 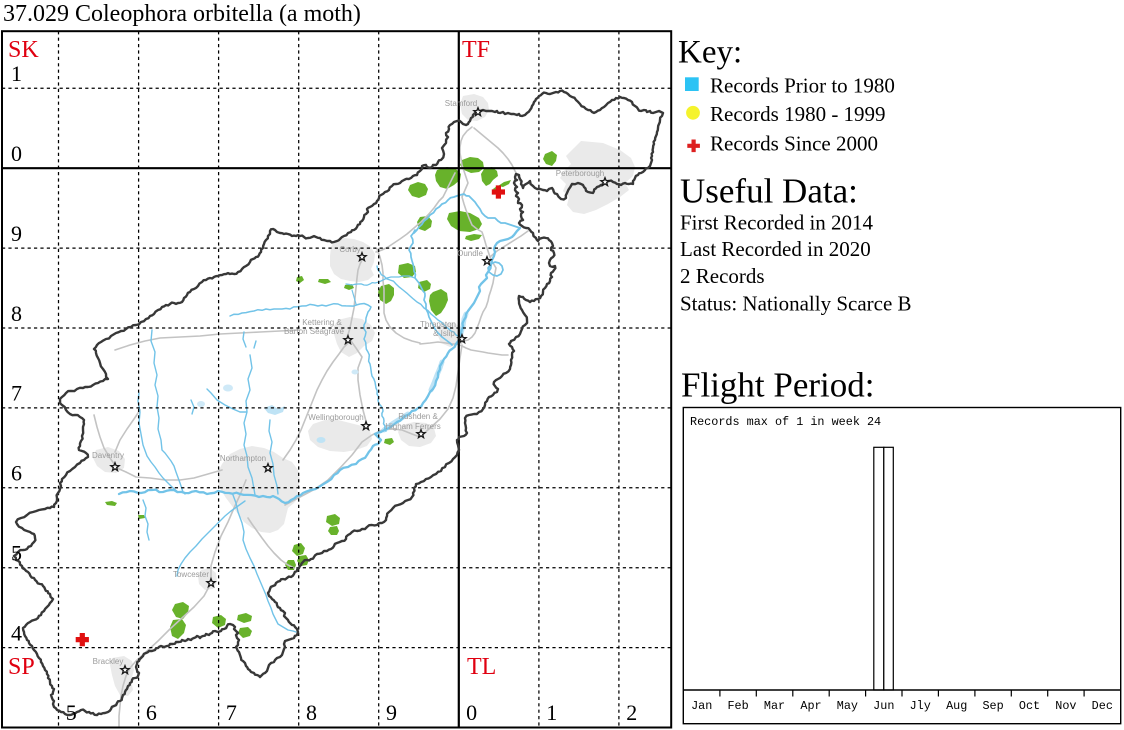 What do you see at coordinates (444, 333) in the screenshot?
I see `svg-text: & Islip` at bounding box center [444, 333].